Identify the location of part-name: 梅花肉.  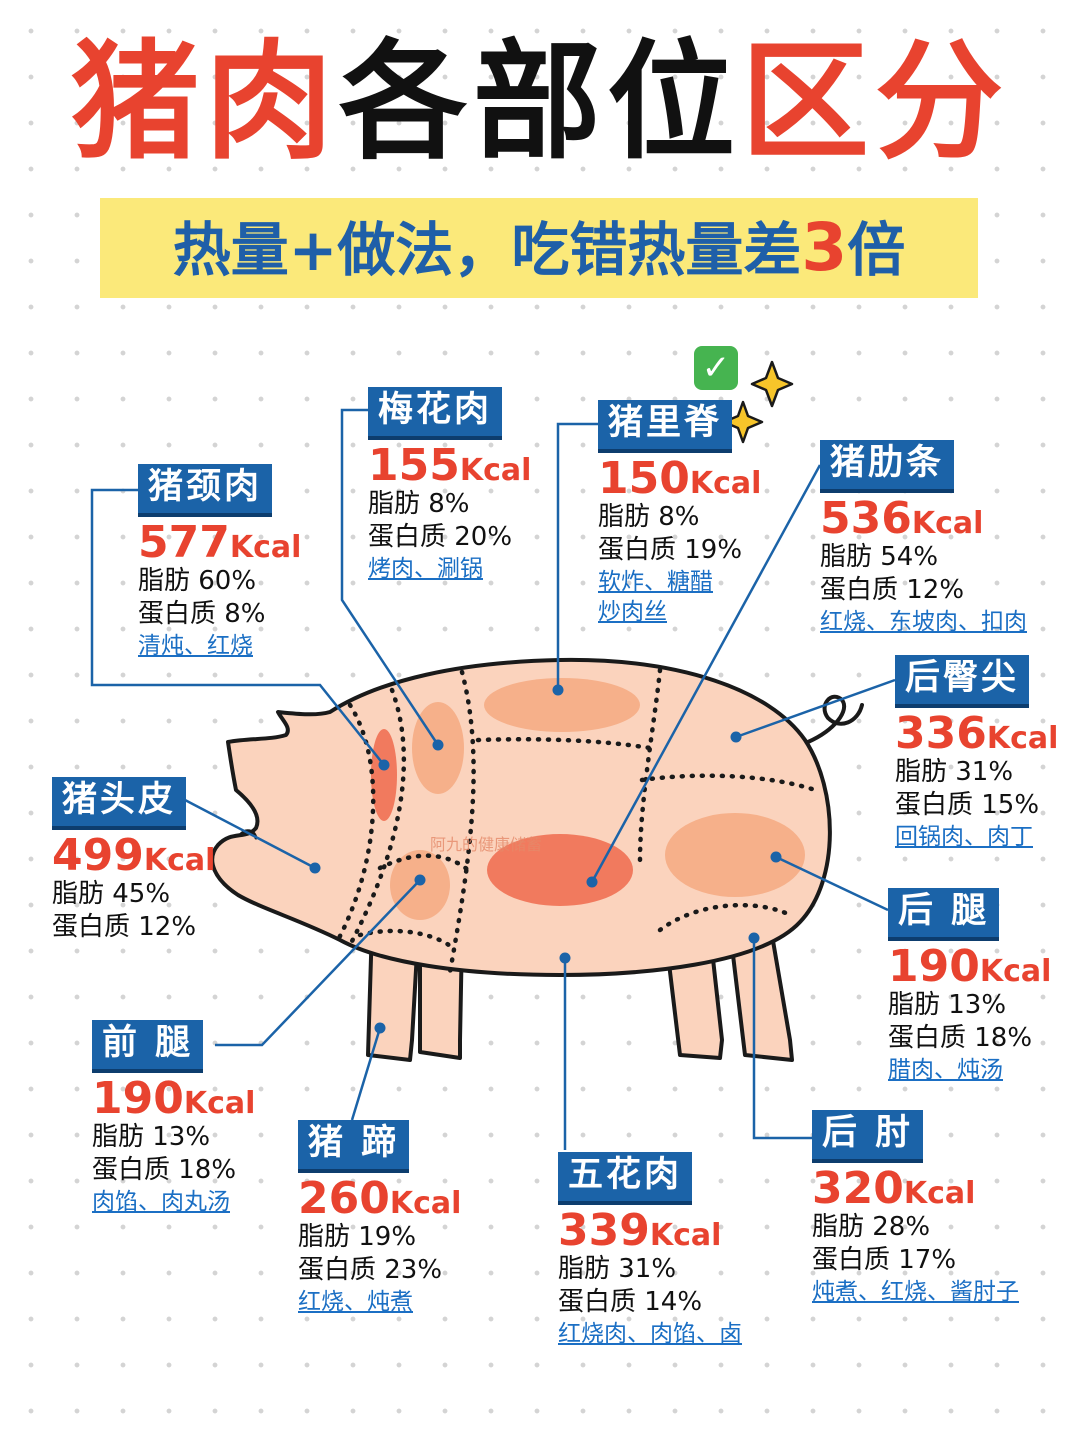
(435, 413).